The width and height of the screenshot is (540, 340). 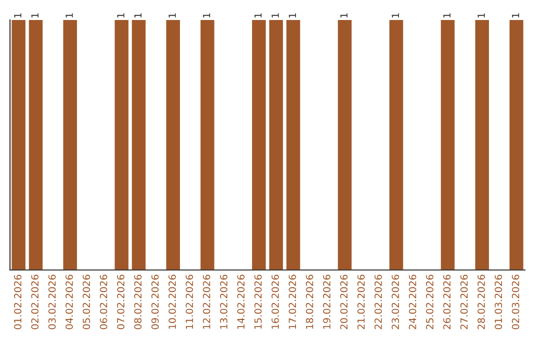 I want to click on x-tick-label: 25.02.2026, so click(x=430, y=302).